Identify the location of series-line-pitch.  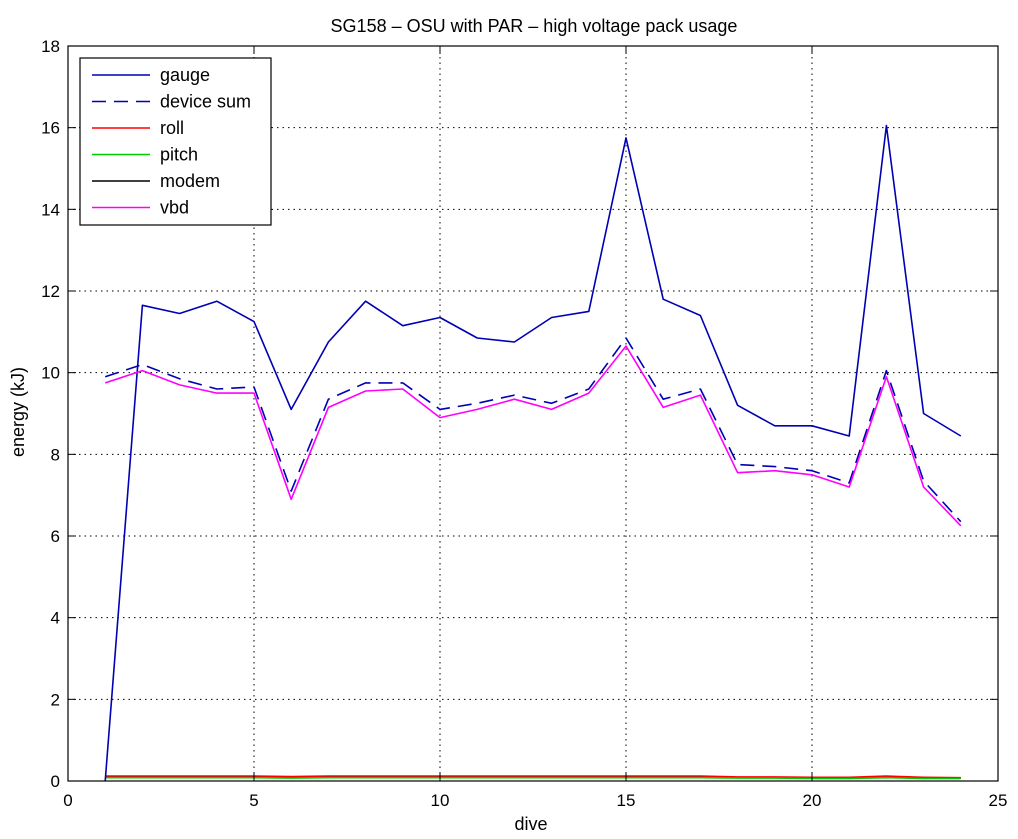
(533, 778).